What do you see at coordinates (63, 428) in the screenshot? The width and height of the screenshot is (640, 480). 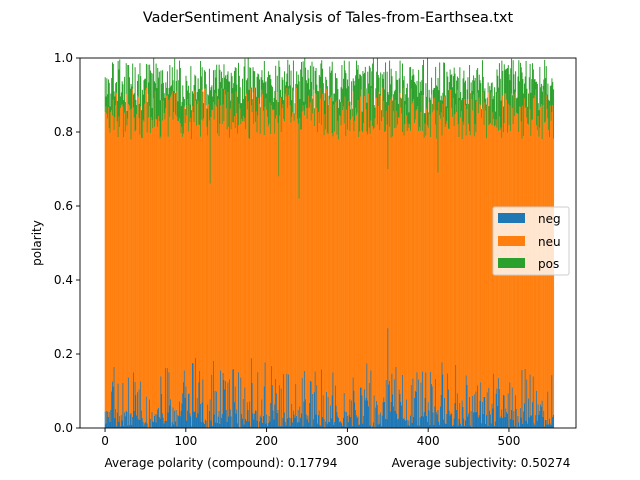 I see `y-tick-label: 0.0` at bounding box center [63, 428].